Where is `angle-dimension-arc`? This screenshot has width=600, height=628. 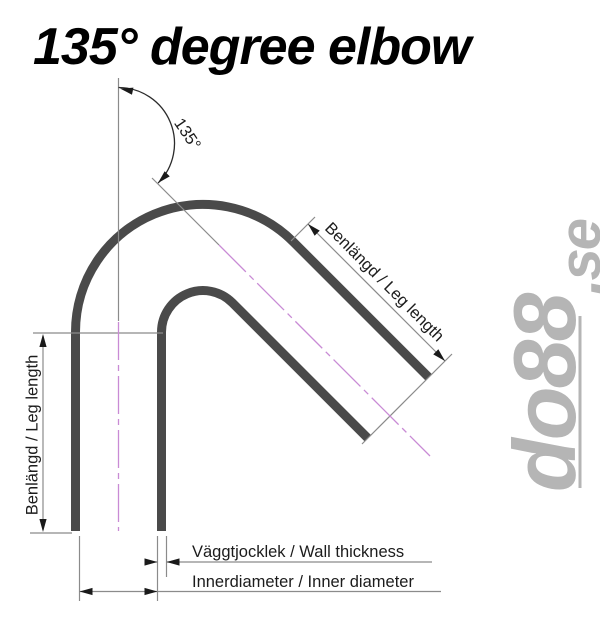
angle-dimension-arc is located at coordinates (147, 135).